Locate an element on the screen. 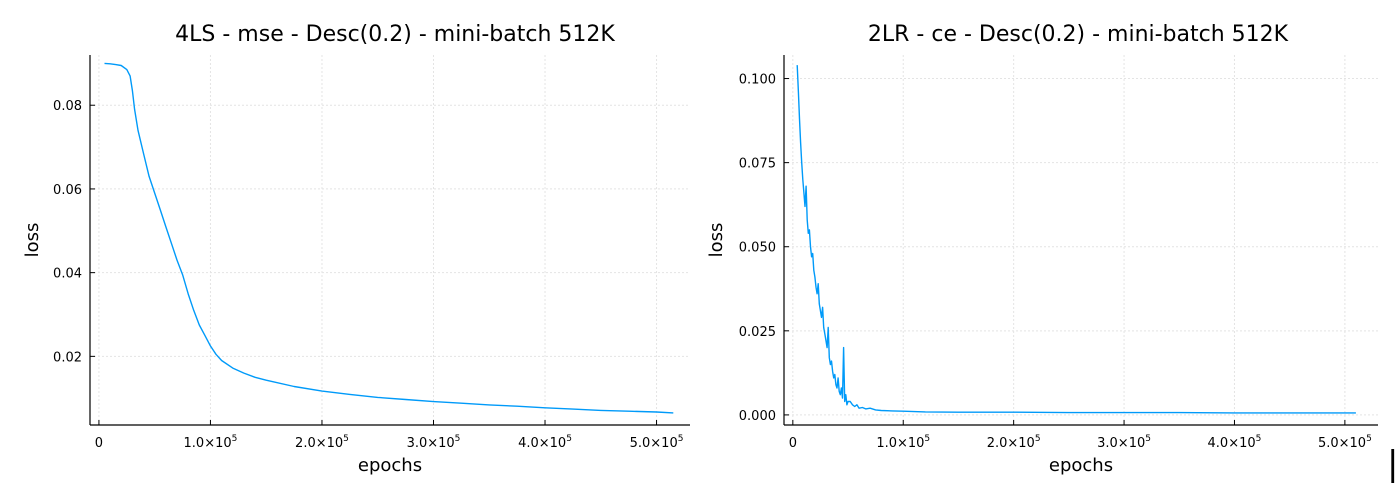  y-tick-label-4: 0.100 is located at coordinates (757, 80).